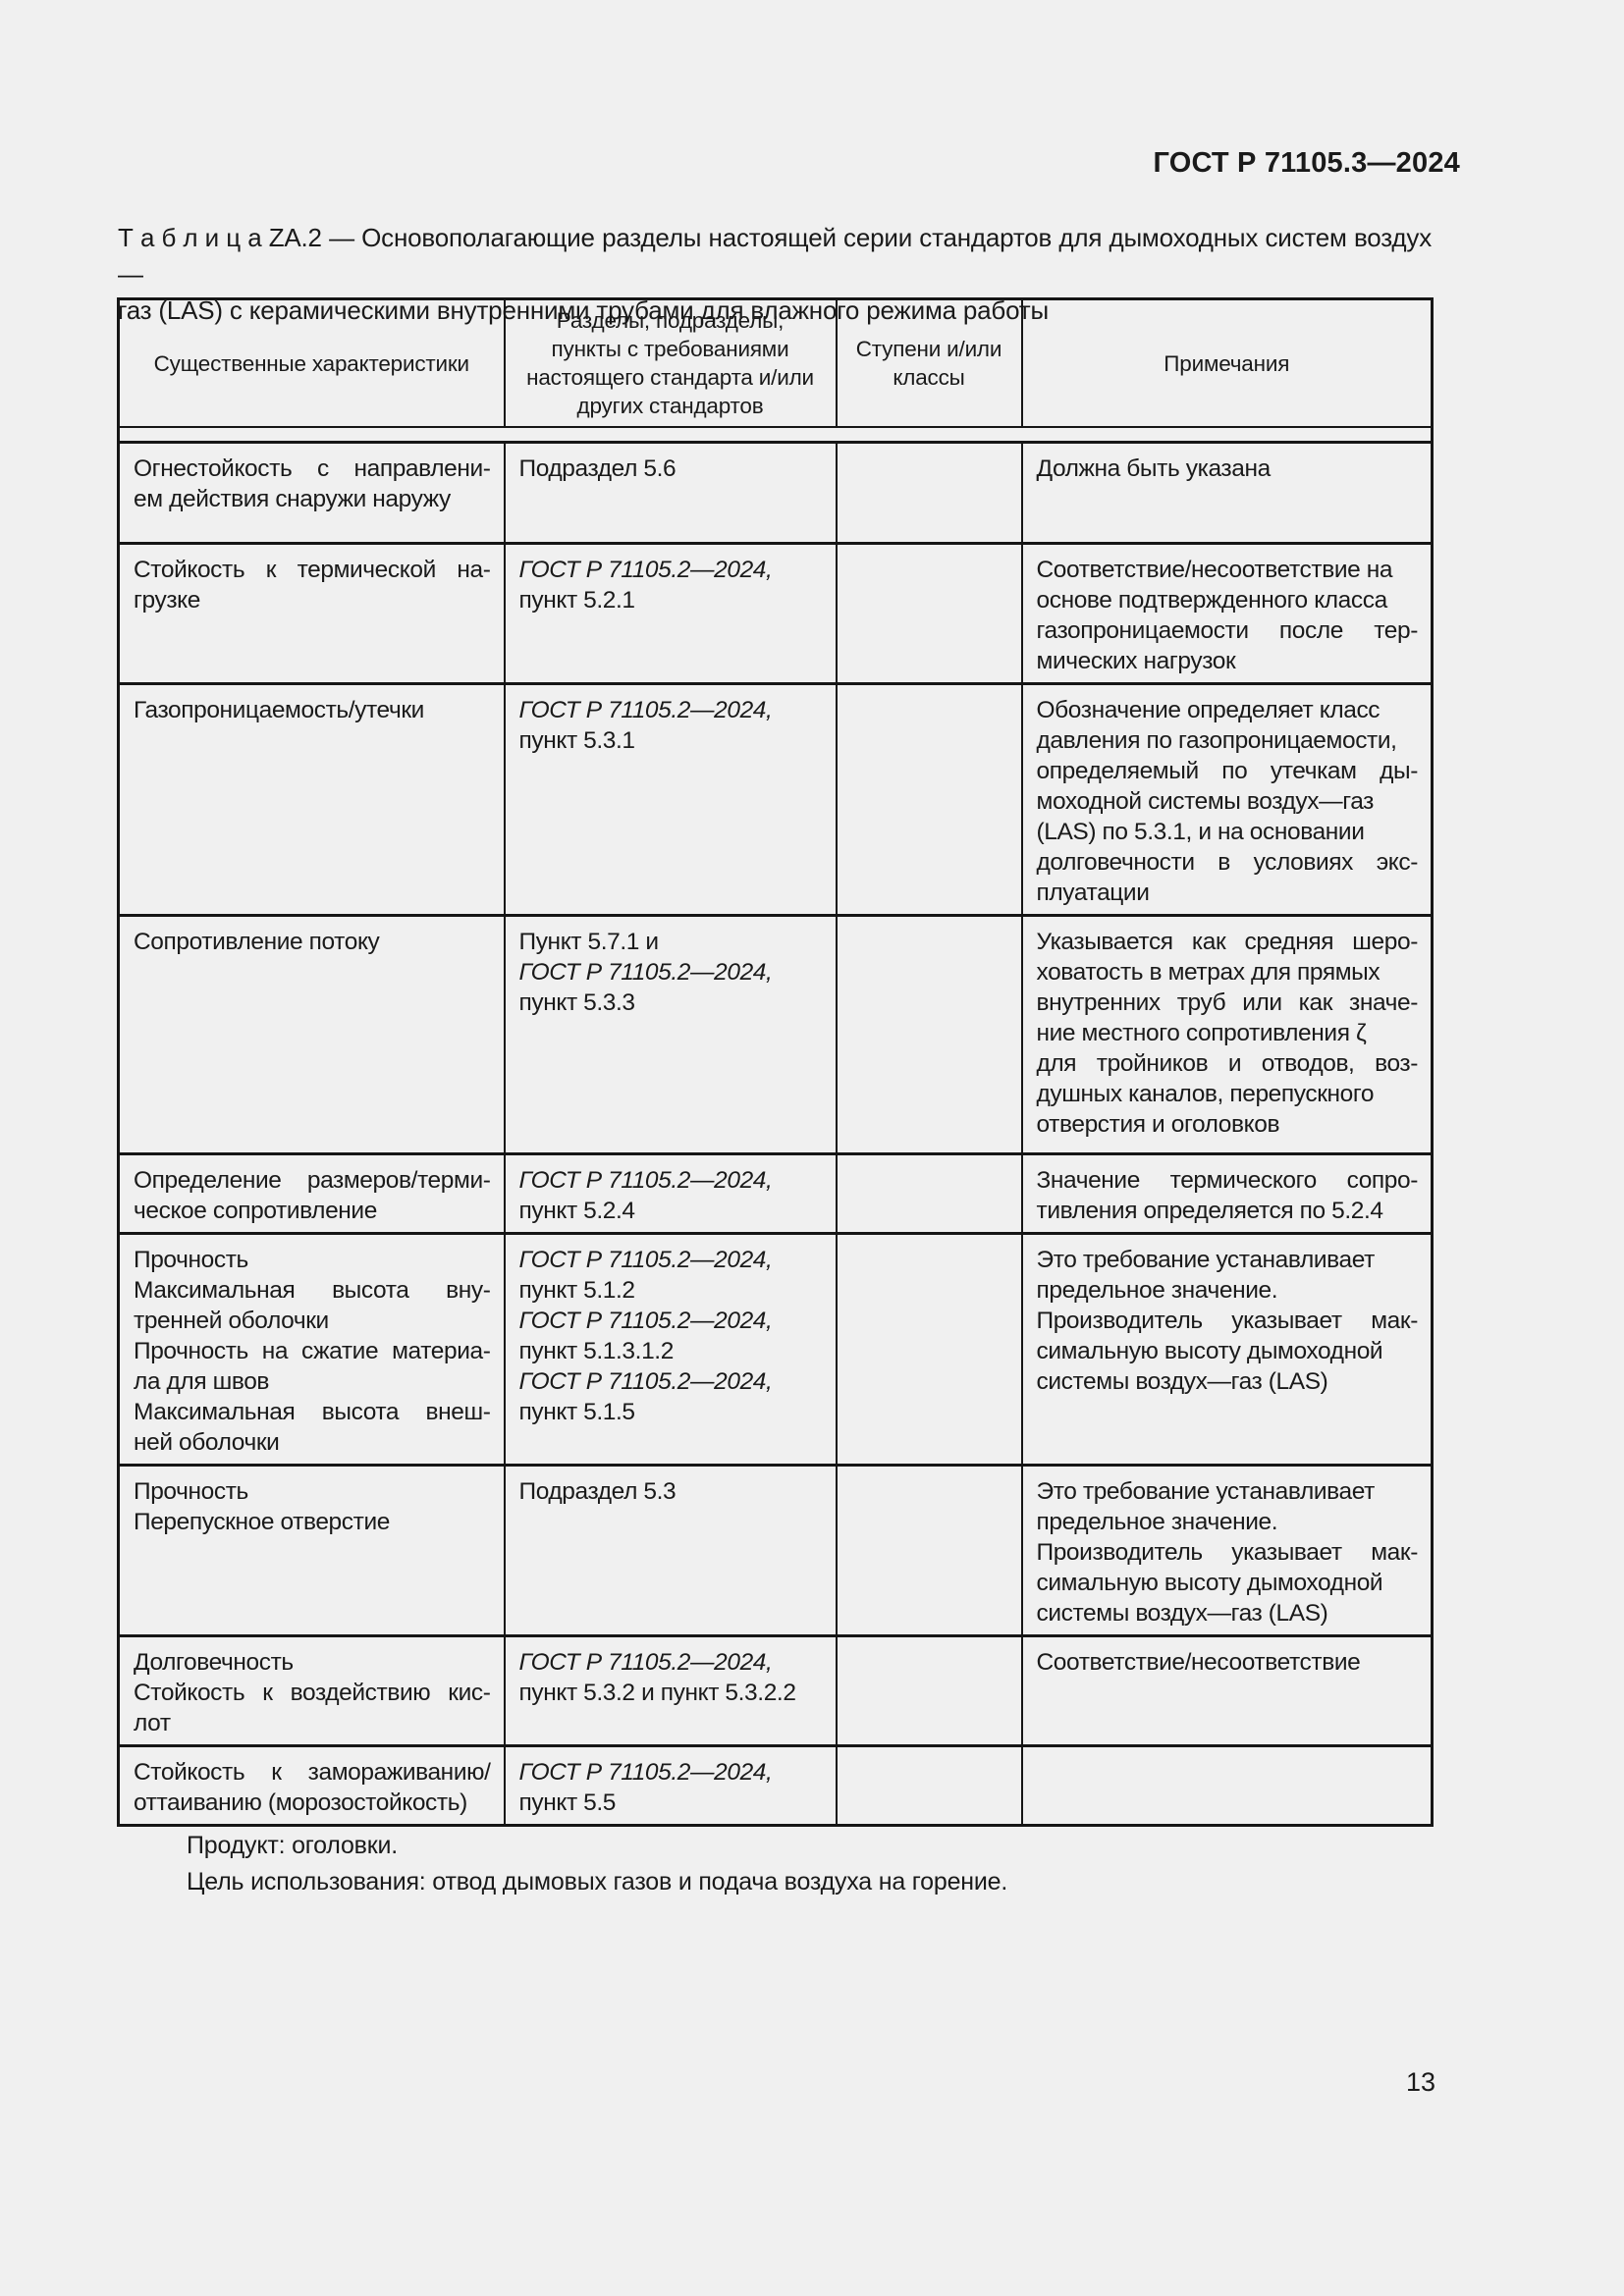  What do you see at coordinates (311, 612) in the screenshot?
I see `cell-characteristics: Стойкость к термической на-грузке` at bounding box center [311, 612].